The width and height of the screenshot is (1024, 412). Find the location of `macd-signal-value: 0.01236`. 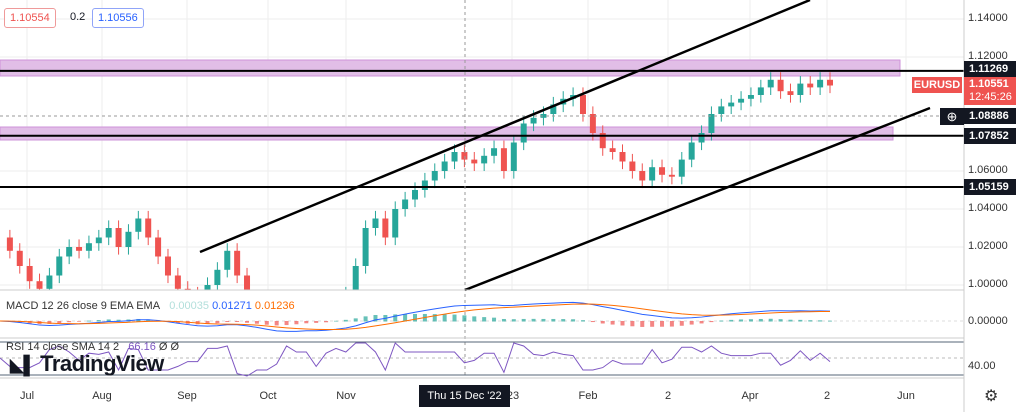

macd-signal-value: 0.01236 is located at coordinates (274, 306).